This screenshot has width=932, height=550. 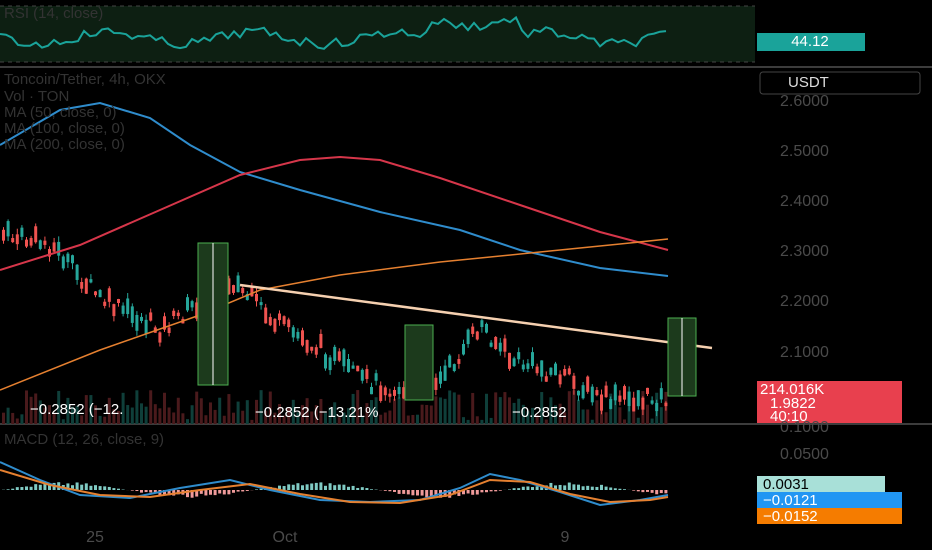 What do you see at coordinates (539, 412) in the screenshot?
I see `measure: −0.2852` at bounding box center [539, 412].